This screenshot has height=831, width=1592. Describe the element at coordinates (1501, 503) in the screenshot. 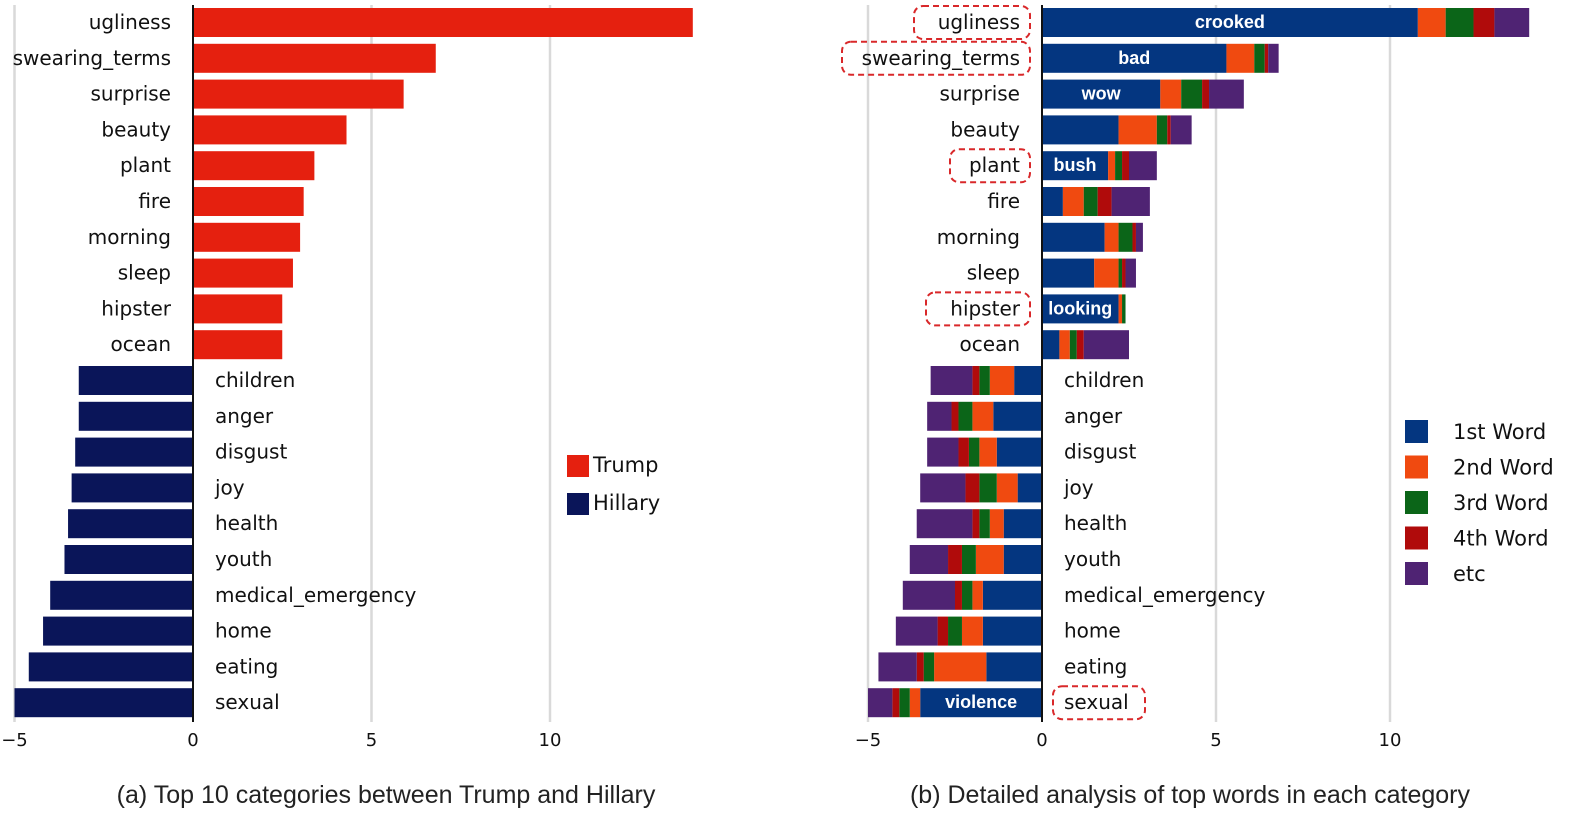

I see `legend-label: 3rd Word` at that location.